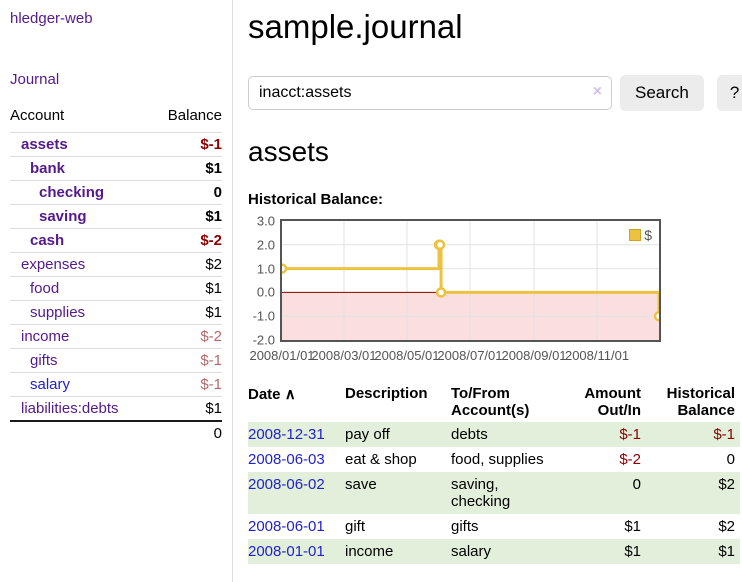  Describe the element at coordinates (186, 240) in the screenshot. I see `account-balance: $-2` at that location.